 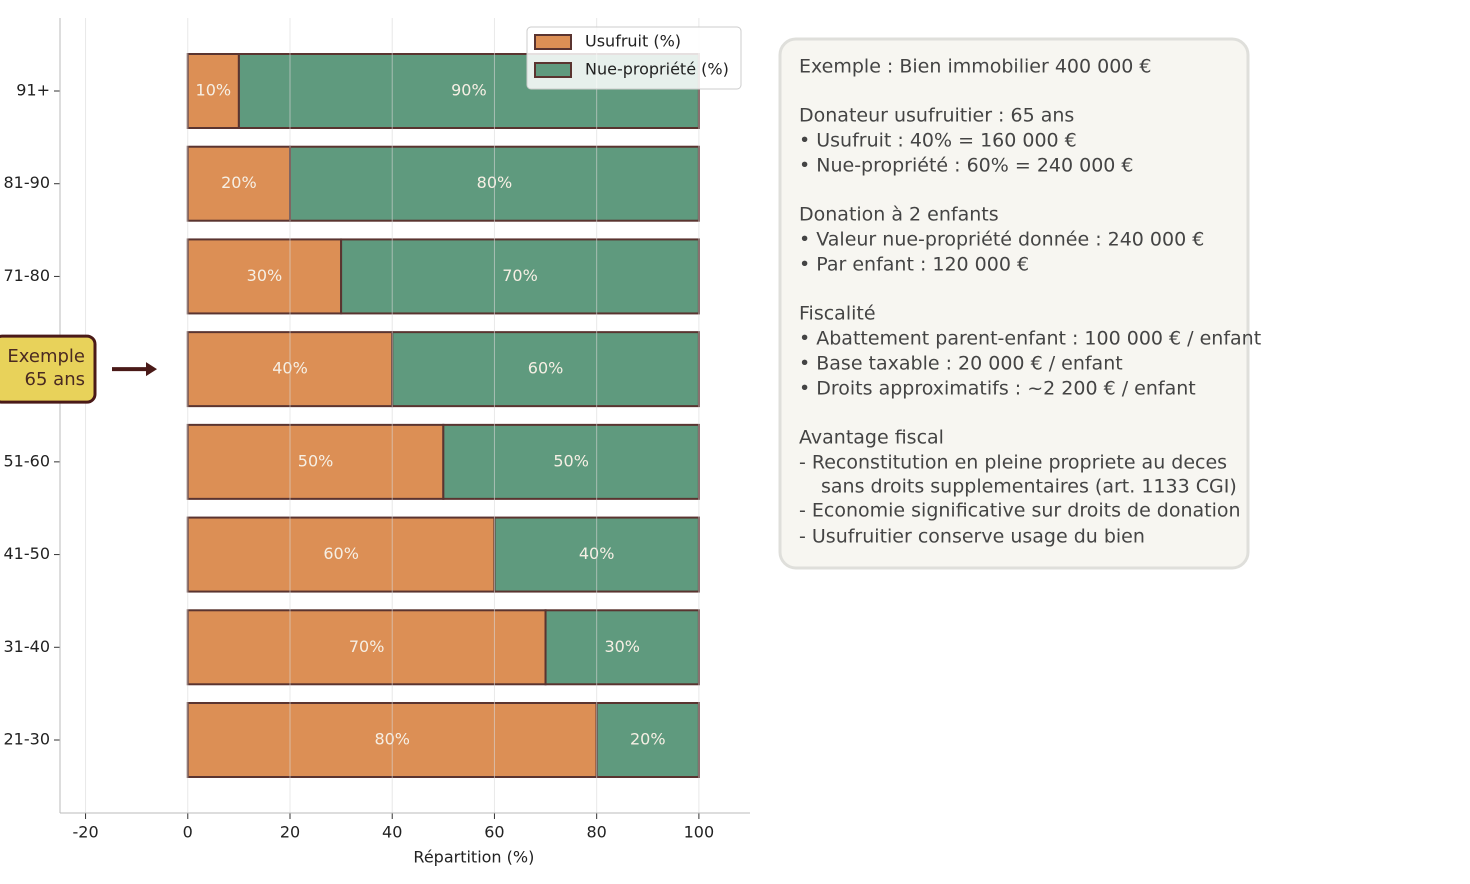 What do you see at coordinates (899, 215) in the screenshot?
I see `info-heading: Donation à 2 enfants` at bounding box center [899, 215].